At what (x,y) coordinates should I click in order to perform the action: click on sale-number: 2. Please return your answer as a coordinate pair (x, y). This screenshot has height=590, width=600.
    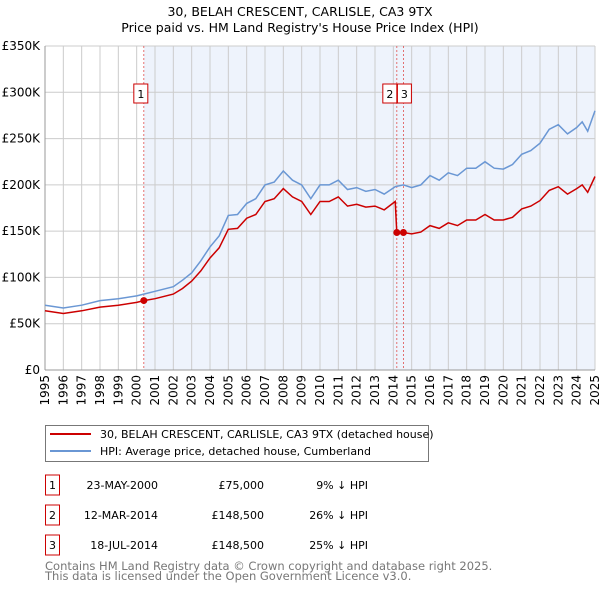
    Looking at the image, I should click on (52, 515).